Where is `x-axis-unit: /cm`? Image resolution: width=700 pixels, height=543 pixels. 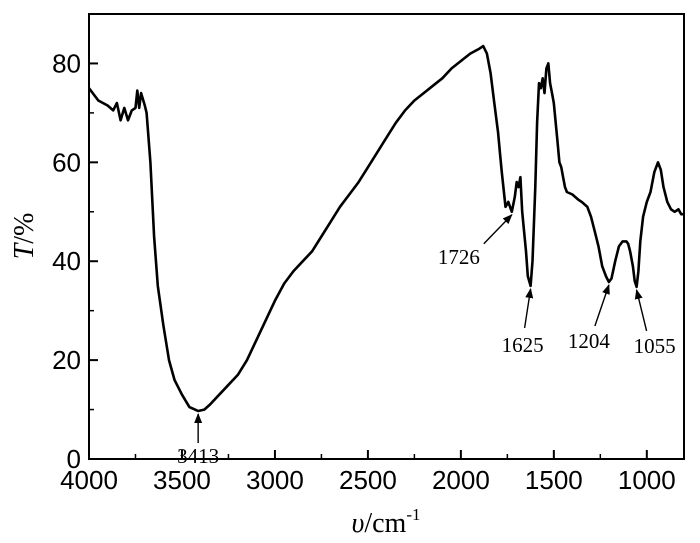
x-axis-unit: /cm is located at coordinates (385, 523).